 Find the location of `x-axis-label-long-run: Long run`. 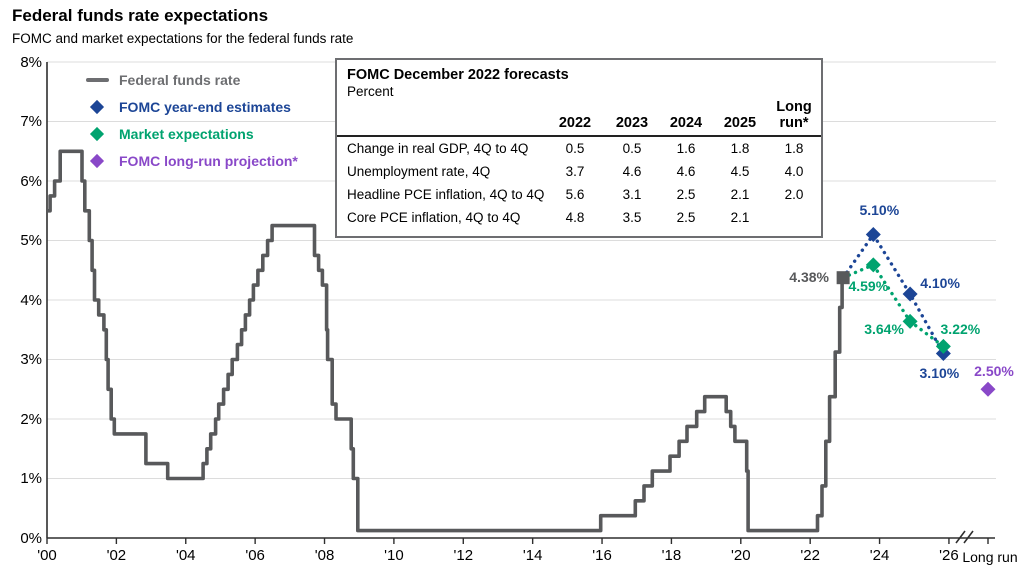

x-axis-label-long-run: Long run is located at coordinates (990, 557).